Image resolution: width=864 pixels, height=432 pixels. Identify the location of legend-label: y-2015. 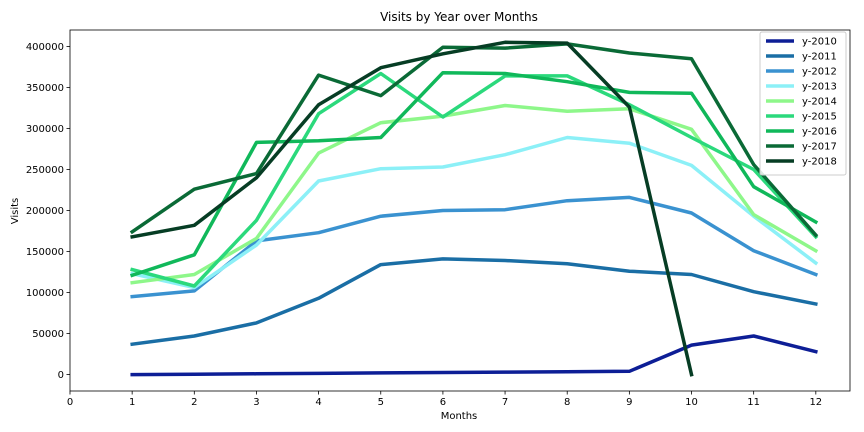
(819, 117).